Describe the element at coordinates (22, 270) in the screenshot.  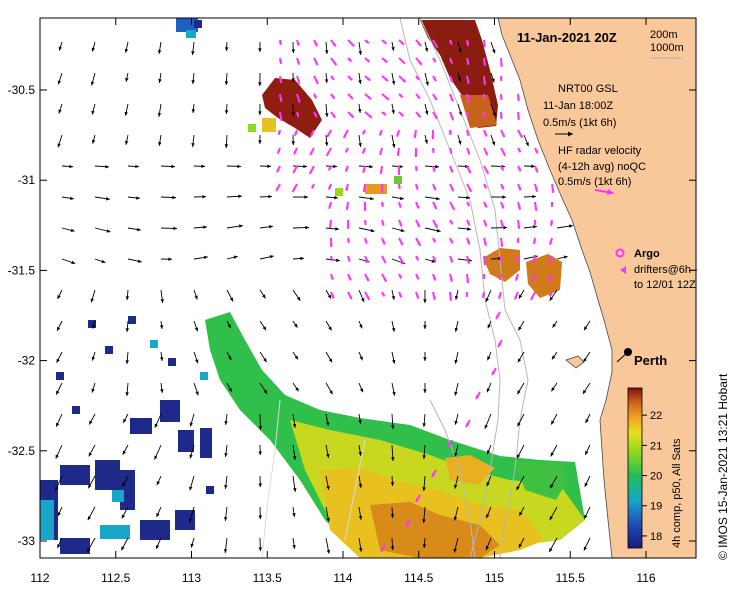
I see `lat-tick-label: -31.5` at that location.